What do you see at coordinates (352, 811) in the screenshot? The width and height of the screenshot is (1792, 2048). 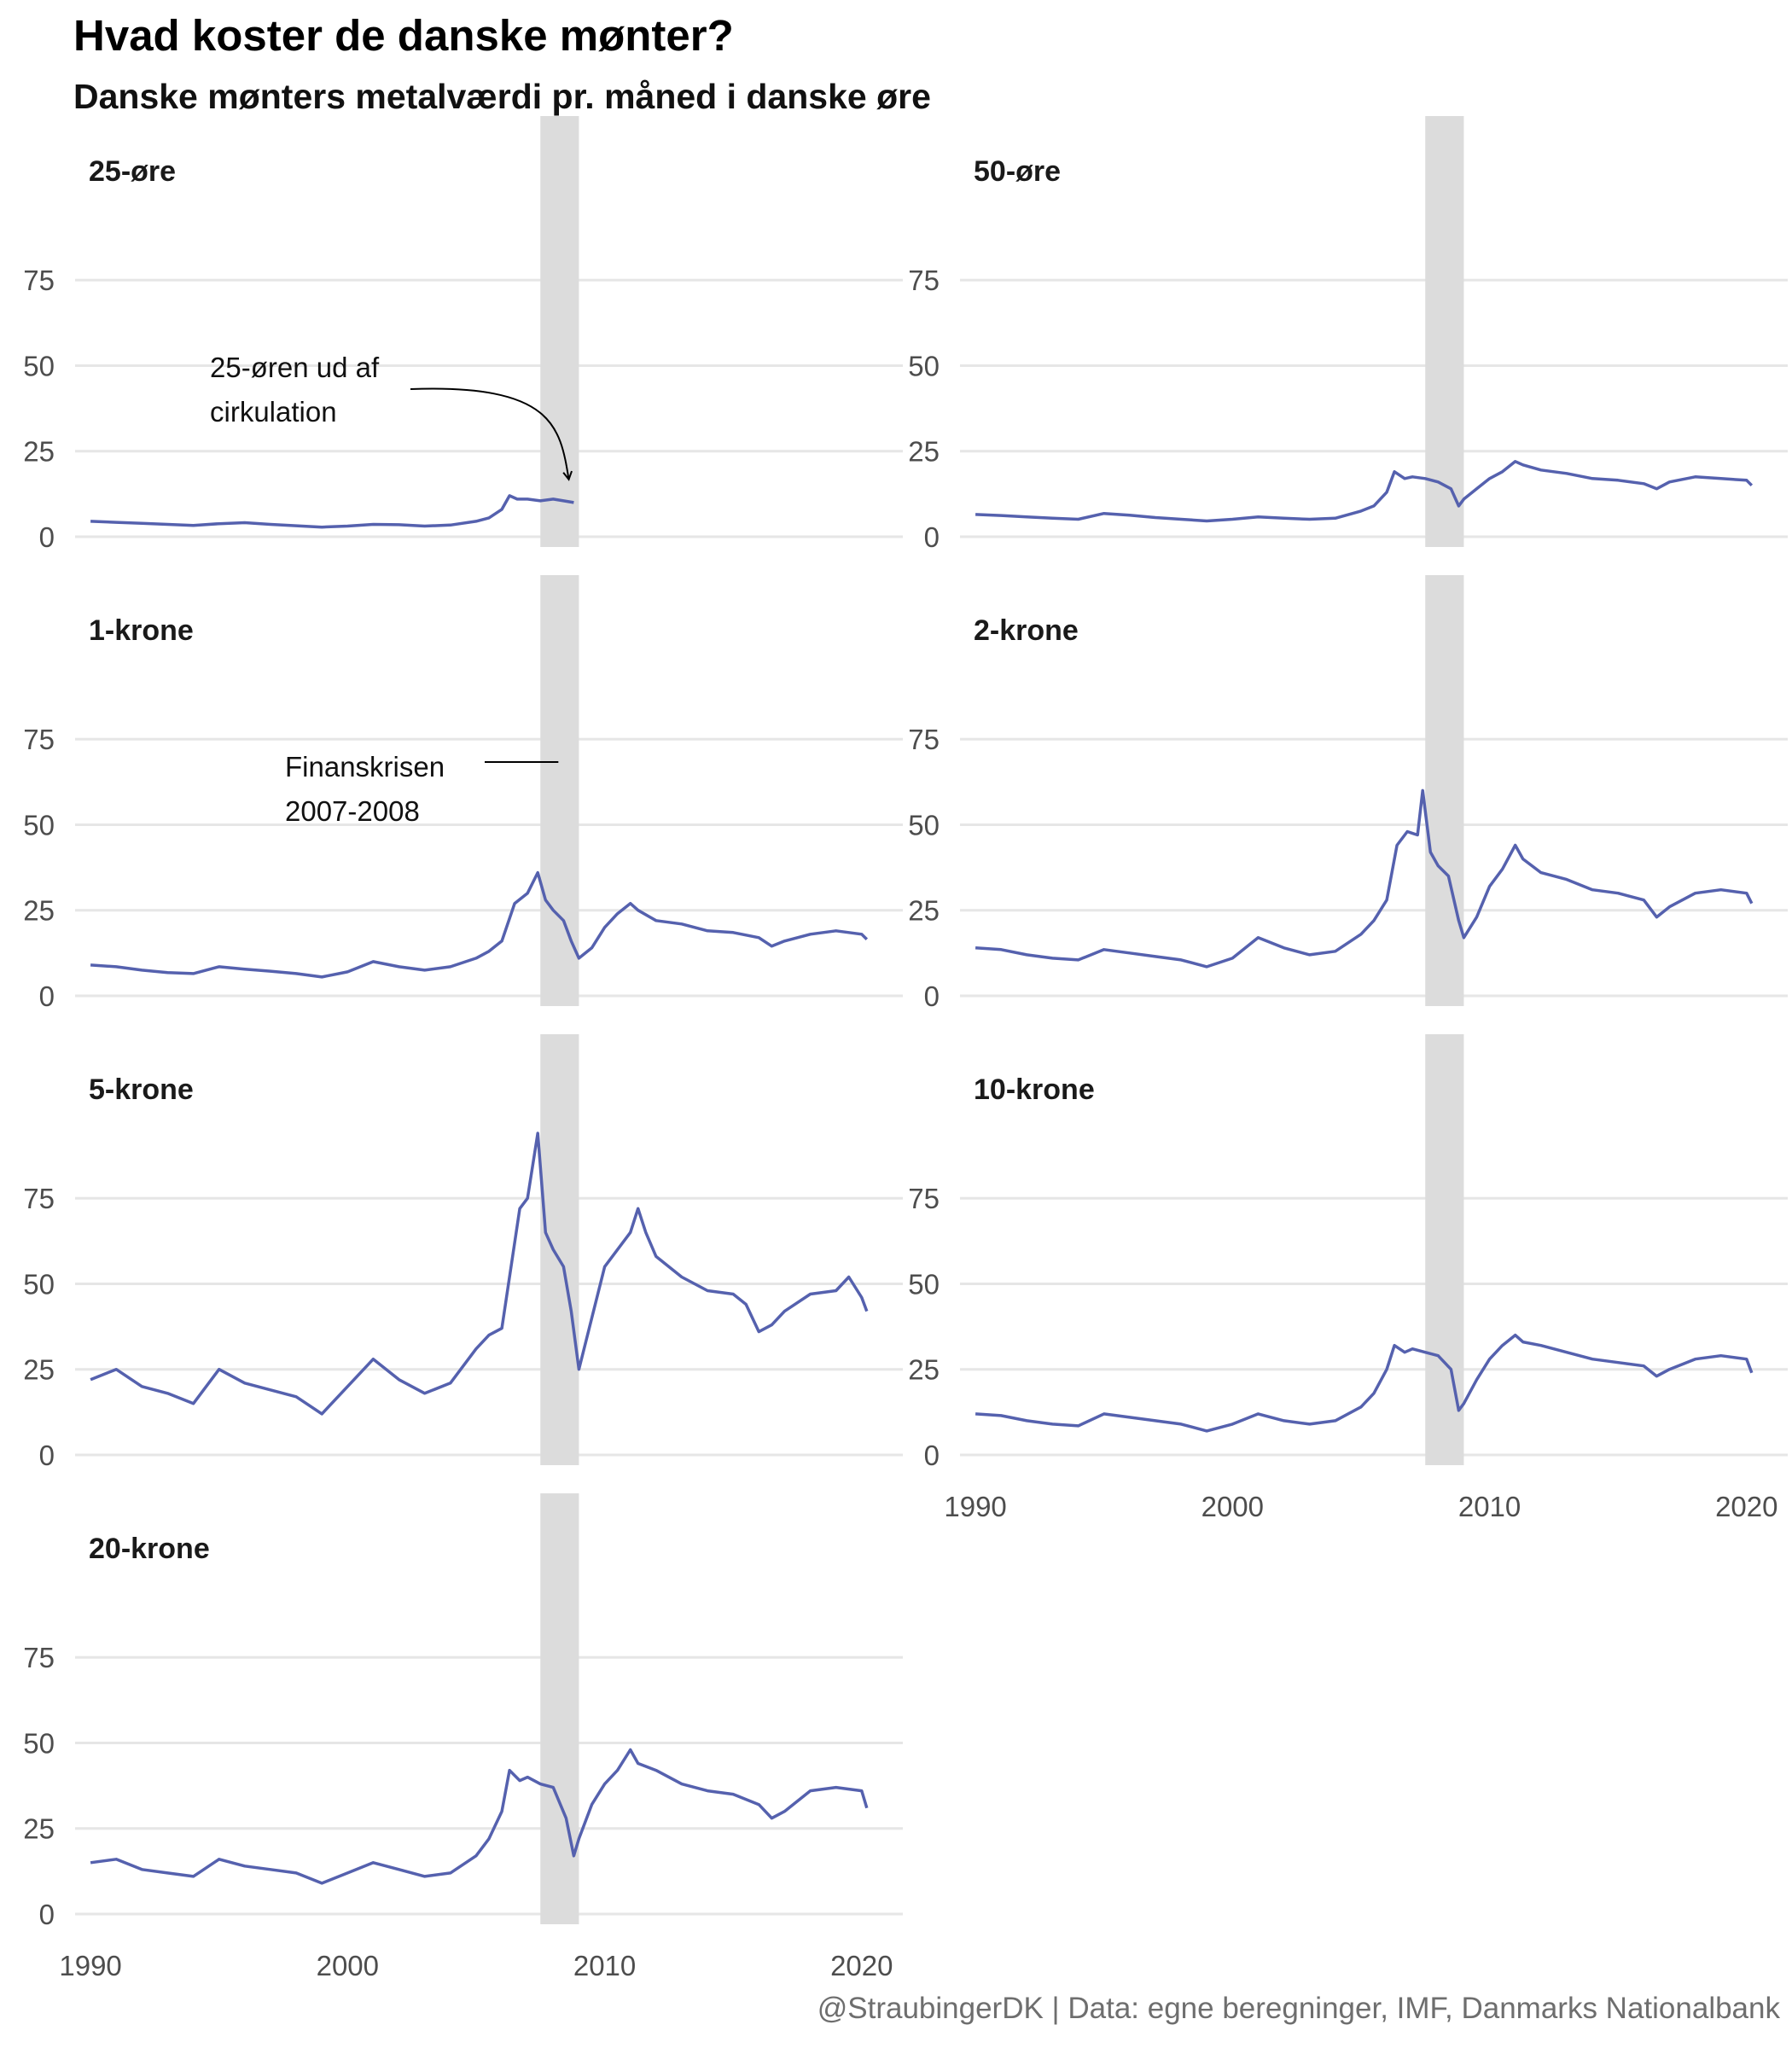 I see `annotation-text: 2007-2008` at bounding box center [352, 811].